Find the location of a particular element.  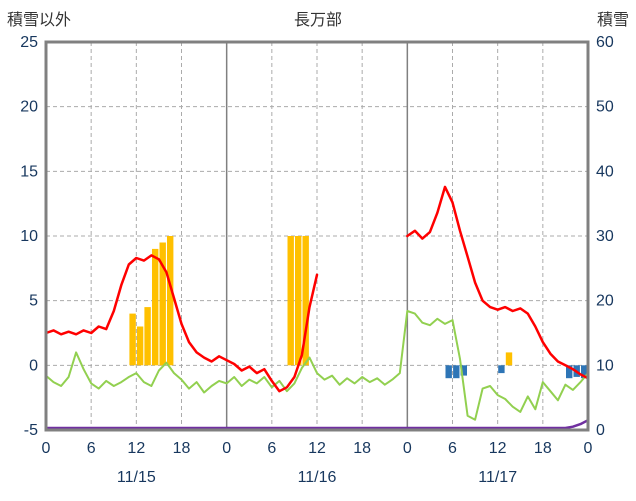

left-axis-tick: 25 is located at coordinates (29, 42).